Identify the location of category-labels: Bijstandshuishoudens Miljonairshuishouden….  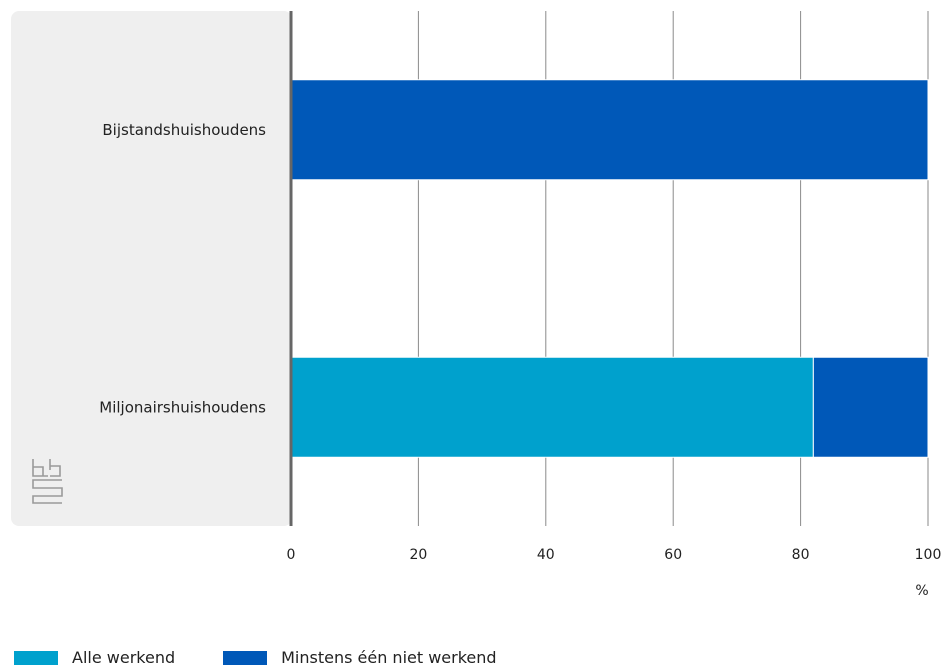
(182, 269).